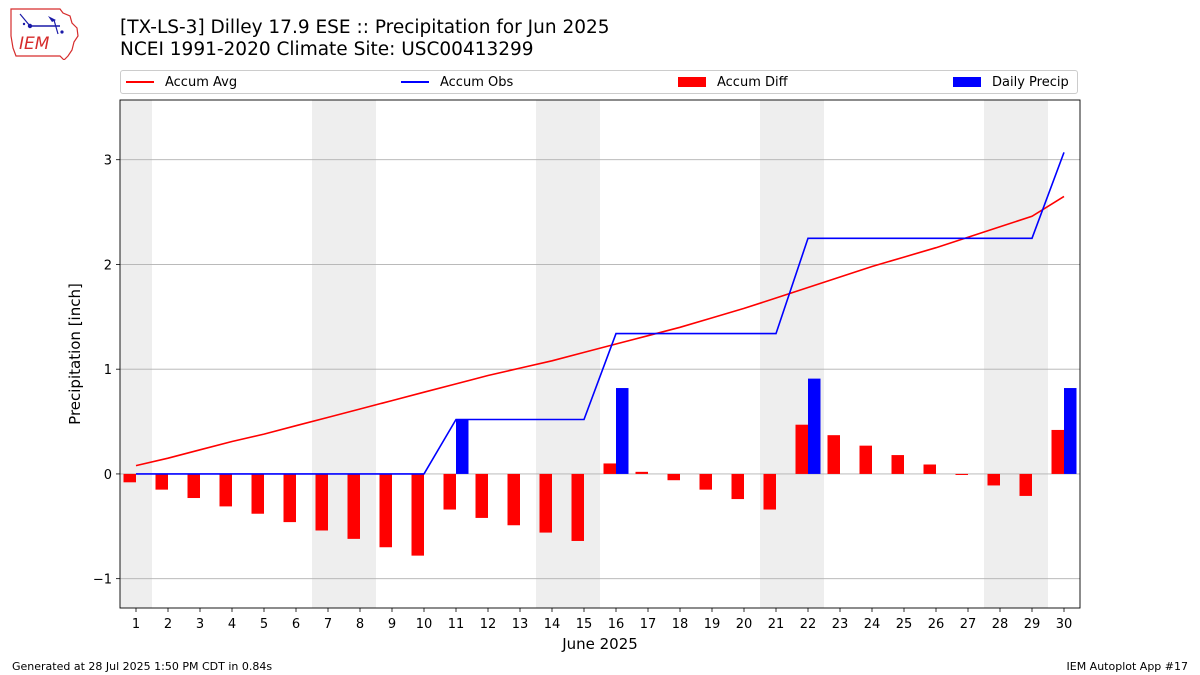  Describe the element at coordinates (599, 644) in the screenshot. I see `x-axis-label: June 2025` at that location.